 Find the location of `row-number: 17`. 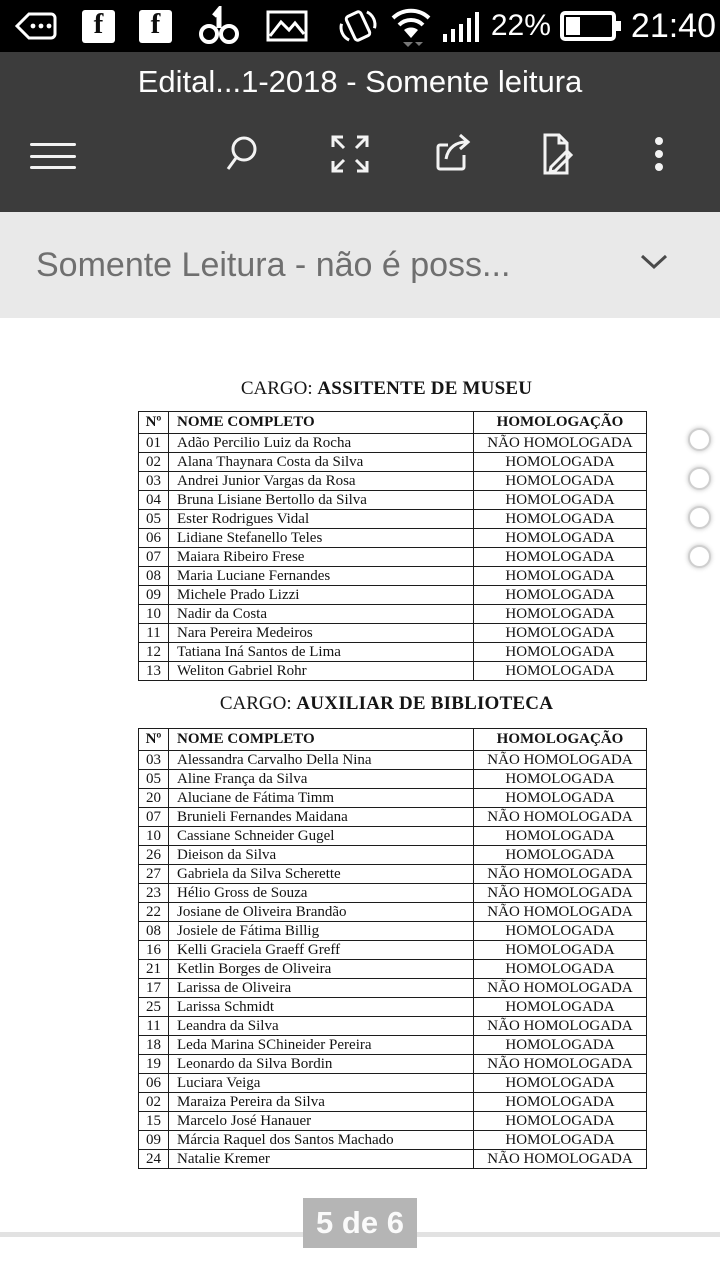

row-number: 17 is located at coordinates (153, 988).